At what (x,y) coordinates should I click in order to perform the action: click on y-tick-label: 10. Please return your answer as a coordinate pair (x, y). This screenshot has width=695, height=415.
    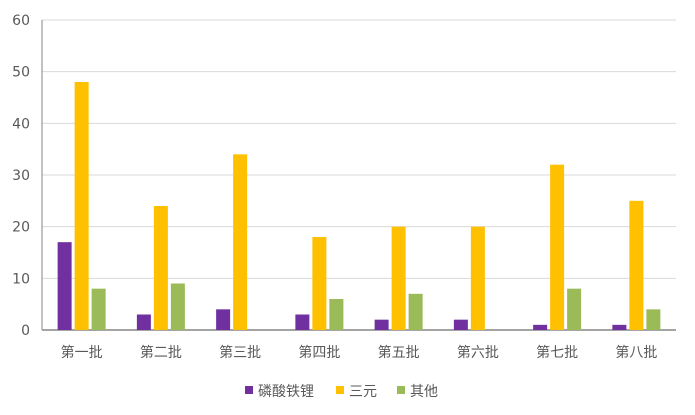
    Looking at the image, I should click on (21, 279).